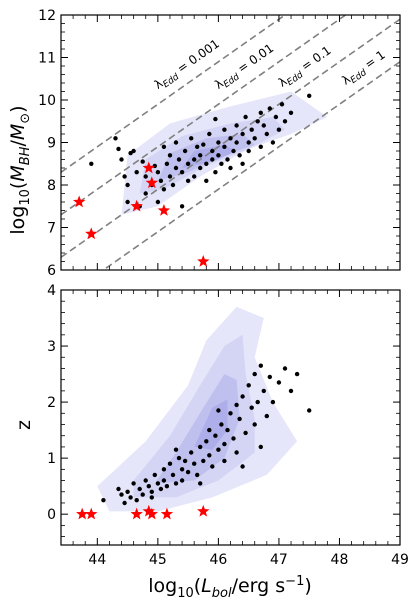 This screenshot has height=606, width=415. What do you see at coordinates (279, 560) in the screenshot?
I see `bottom-x-tick-label: 47` at bounding box center [279, 560].